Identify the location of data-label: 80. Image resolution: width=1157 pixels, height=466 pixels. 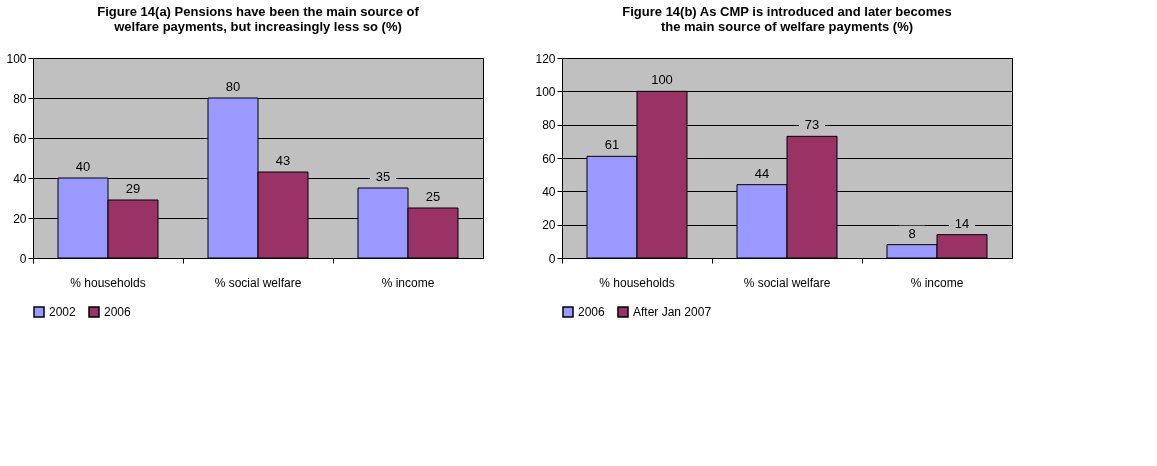
(233, 86).